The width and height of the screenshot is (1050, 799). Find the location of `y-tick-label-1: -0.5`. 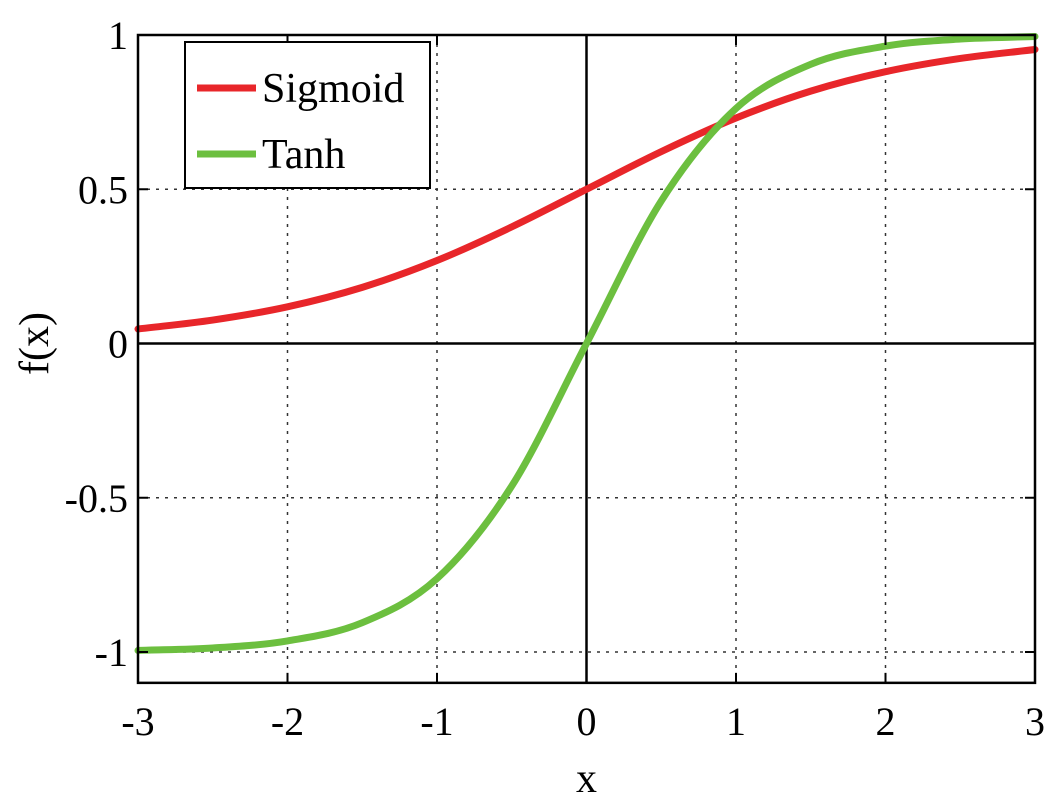

y-tick-label-1: -0.5 is located at coordinates (96, 498).